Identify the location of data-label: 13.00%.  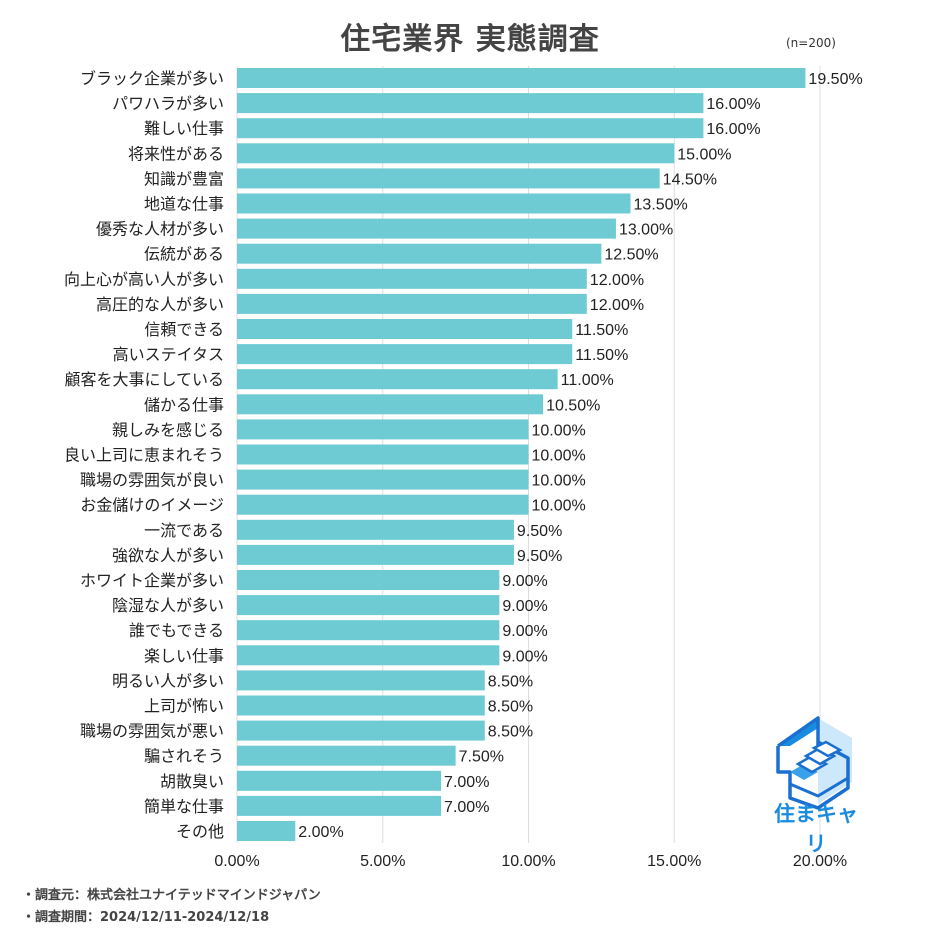
(646, 230).